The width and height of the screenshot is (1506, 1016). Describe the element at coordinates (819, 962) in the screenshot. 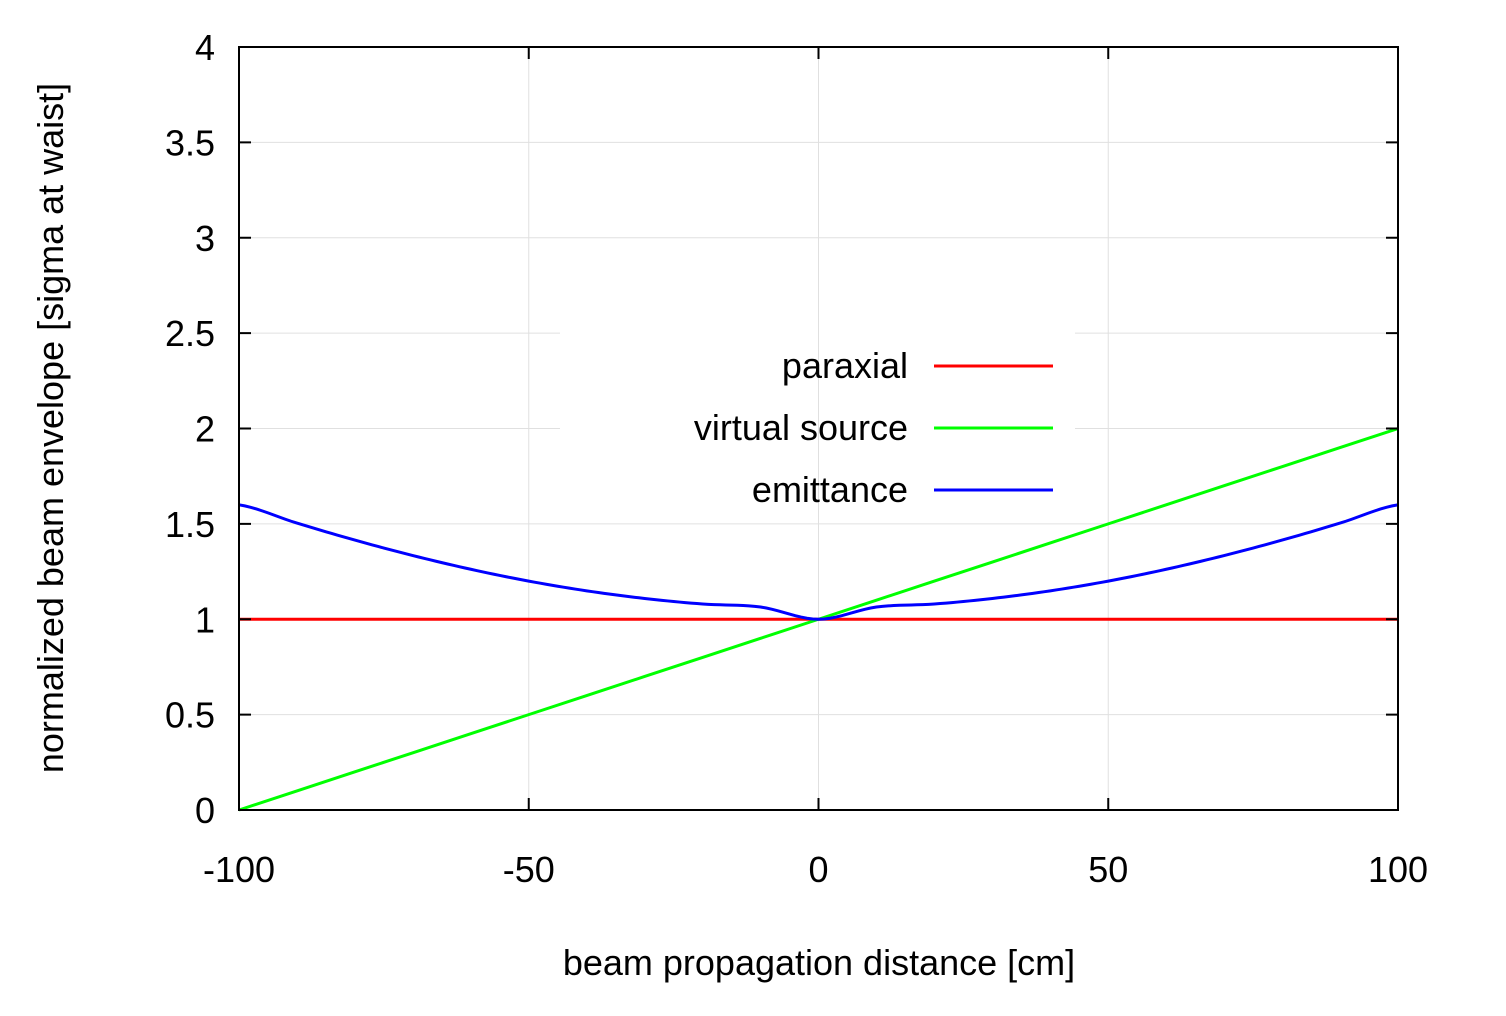

I see `x-axis-title: beam propagation distance [cm]` at that location.